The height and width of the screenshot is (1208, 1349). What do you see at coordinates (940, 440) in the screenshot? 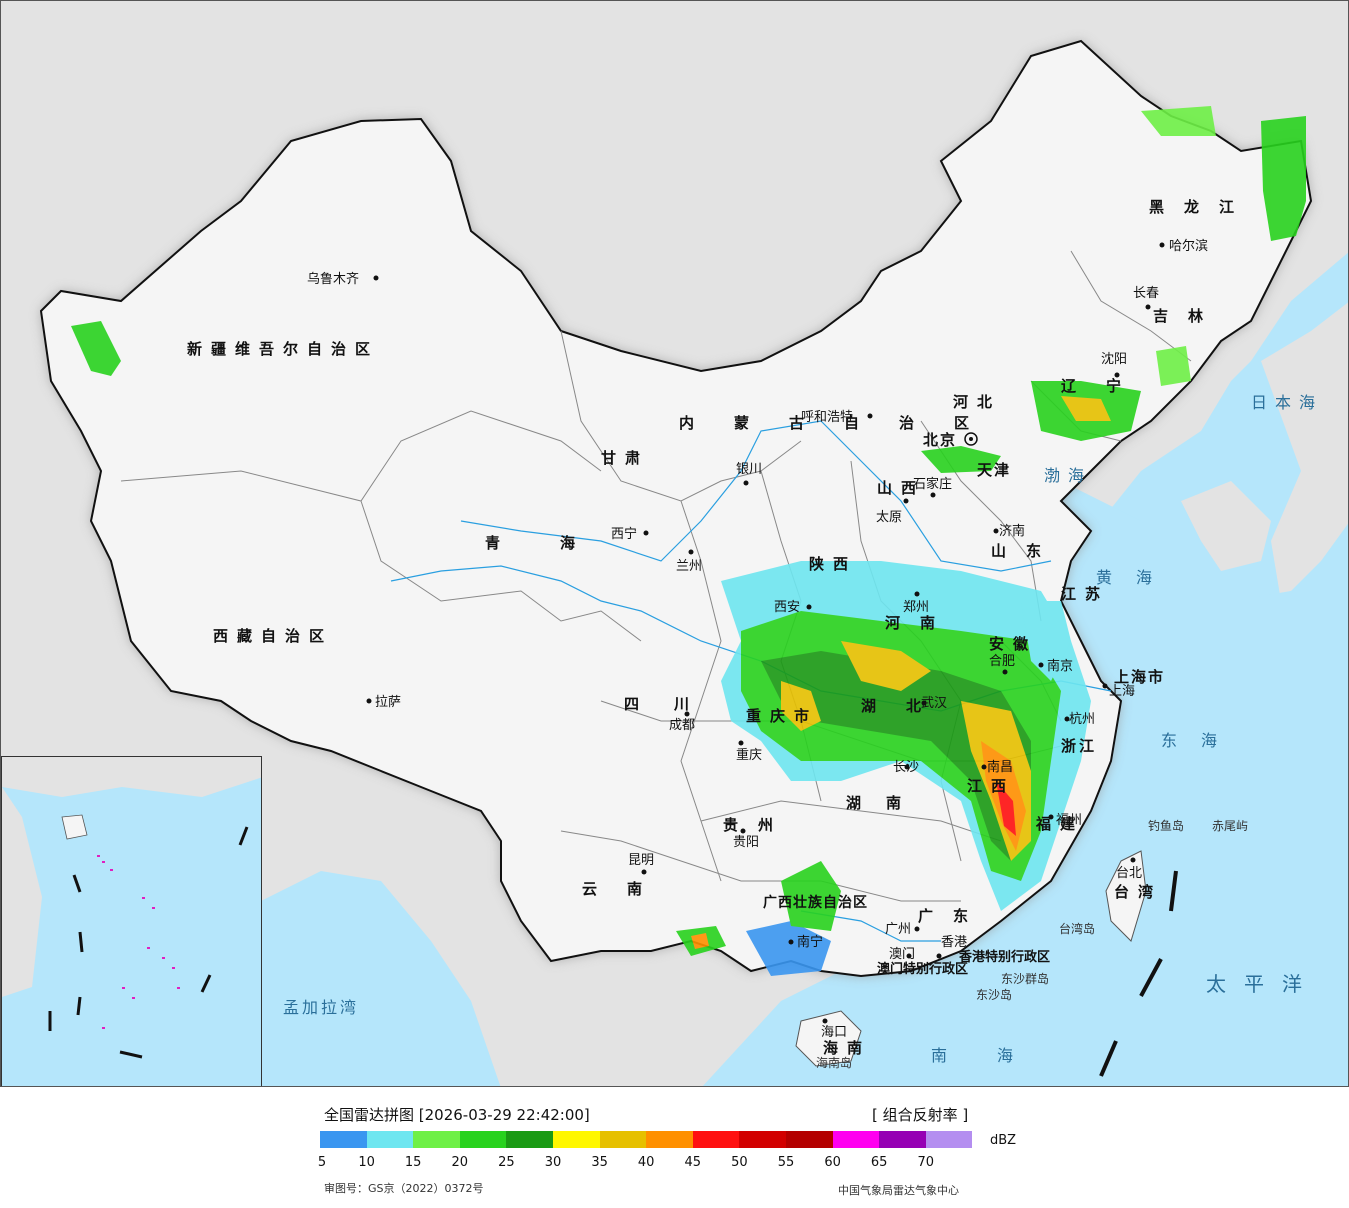
I see `region-label-beijing: 北京` at bounding box center [940, 440].